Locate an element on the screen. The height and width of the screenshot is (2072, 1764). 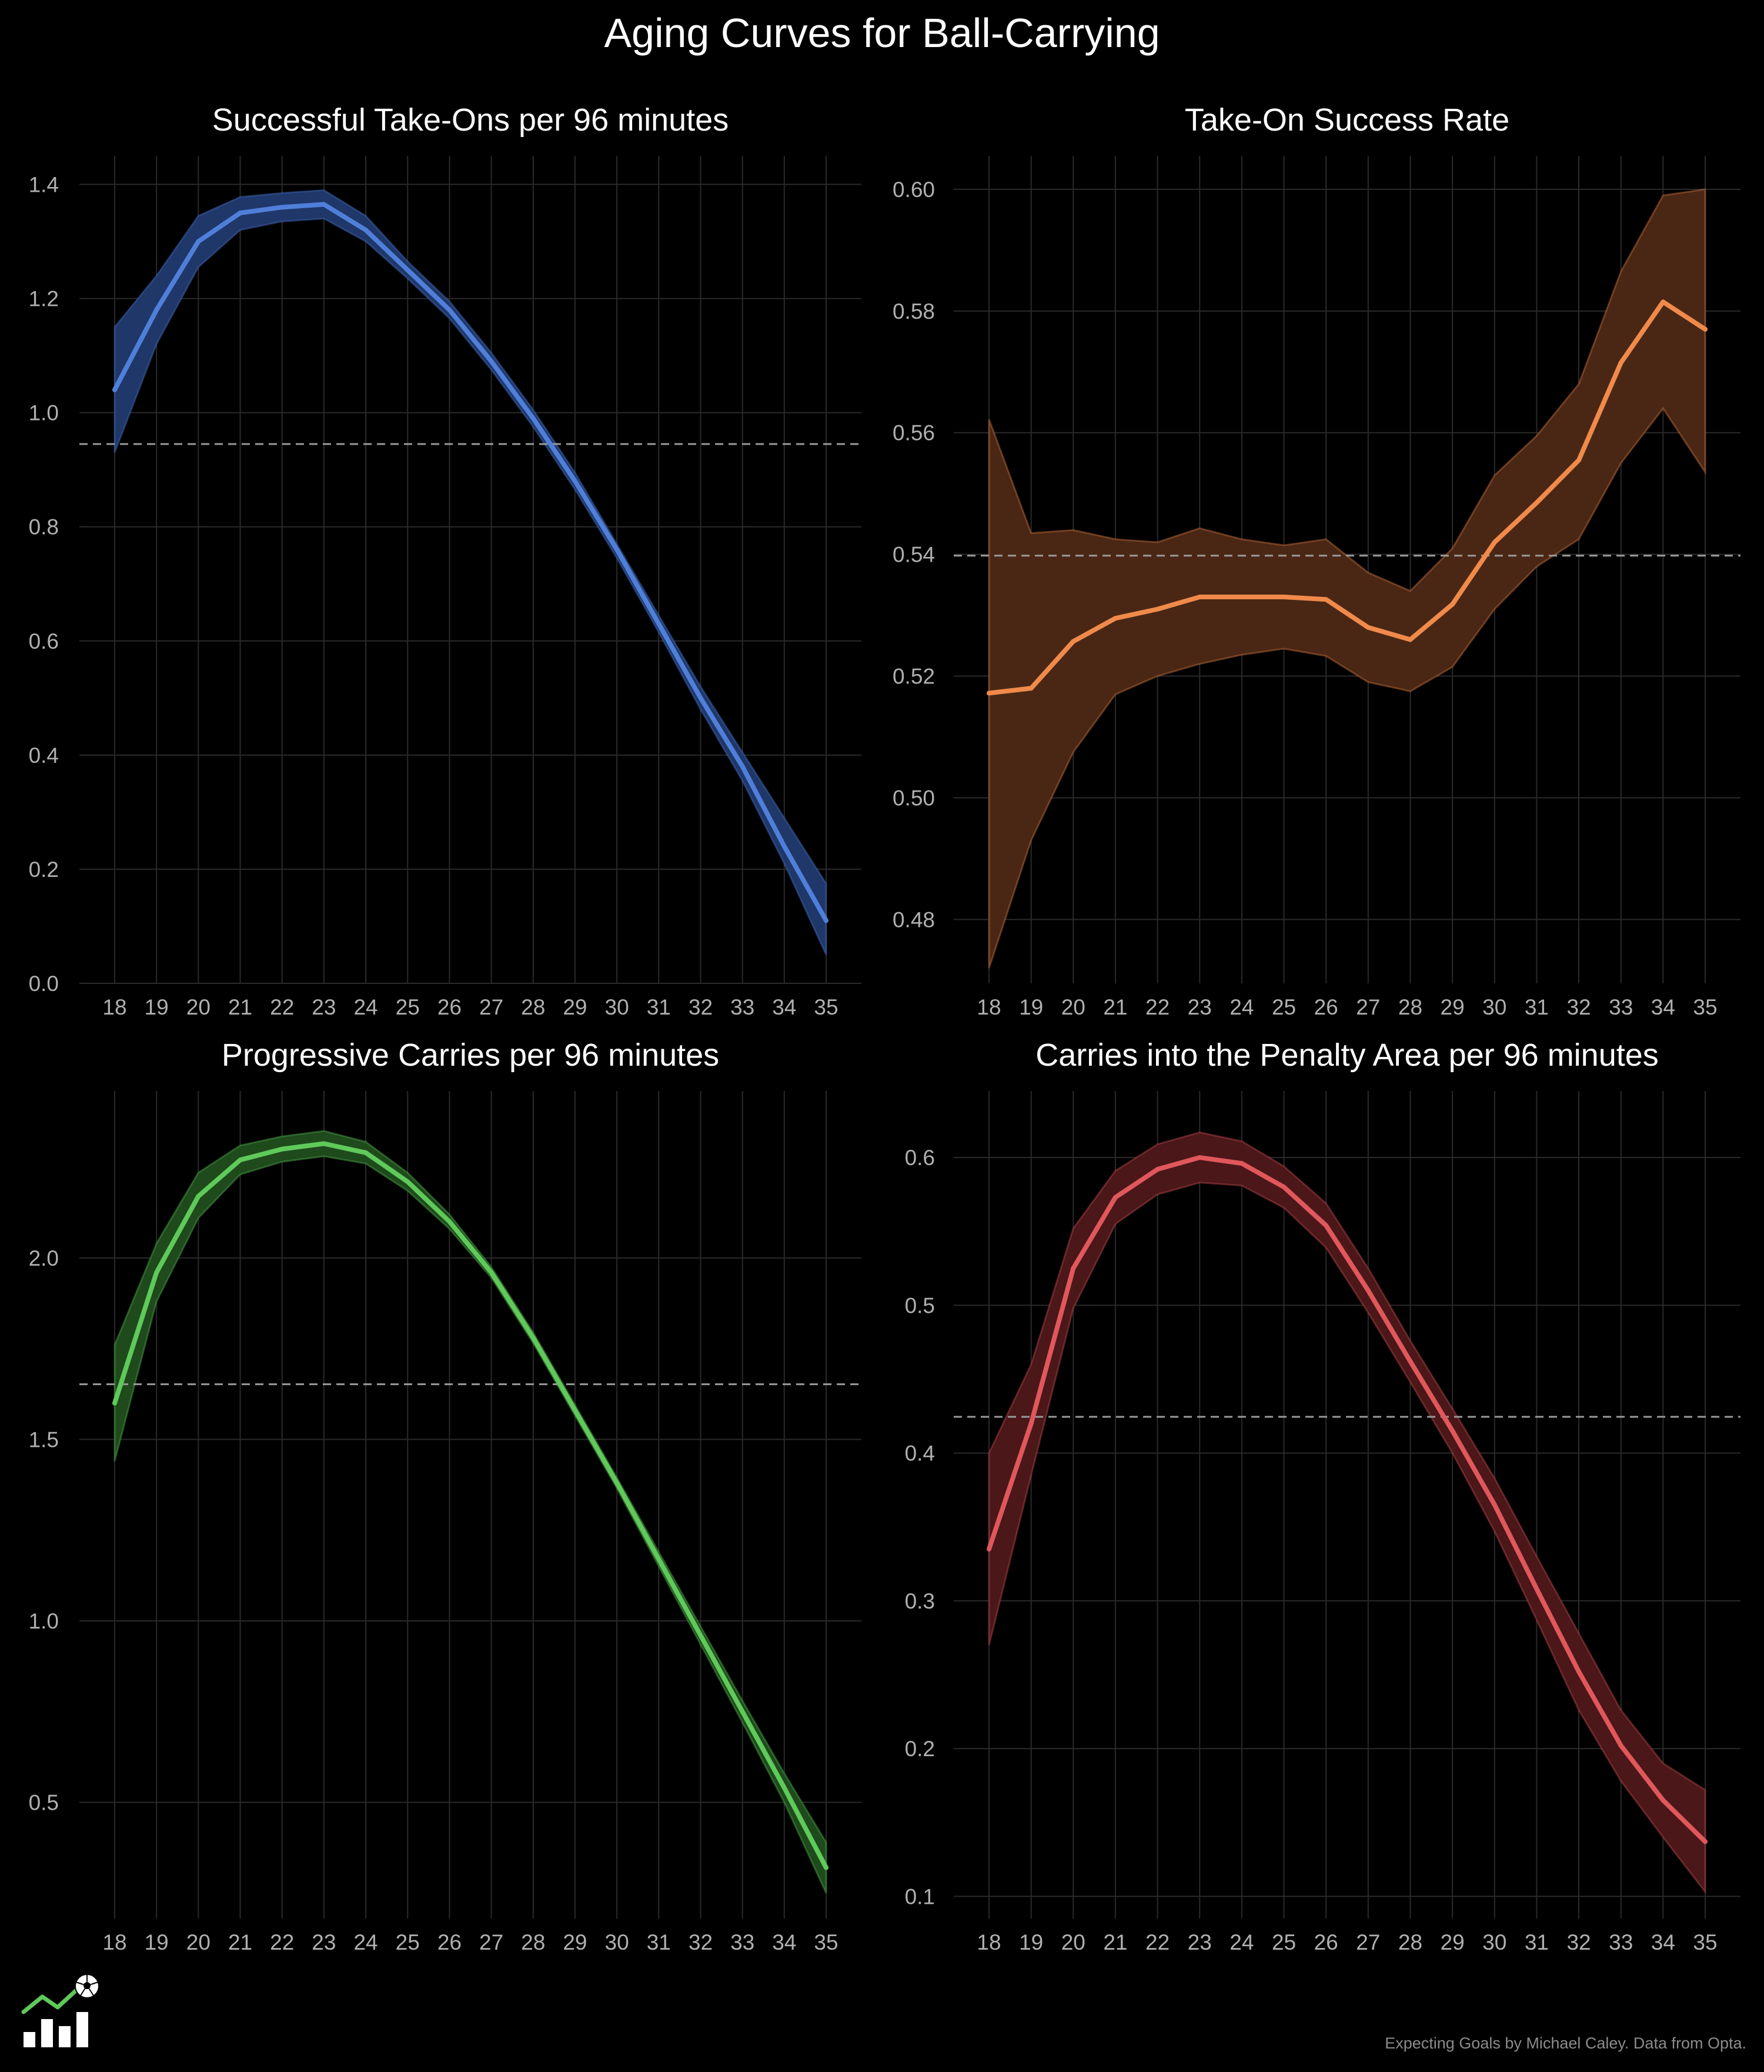
x-tick-label: 28 is located at coordinates (533, 1007).